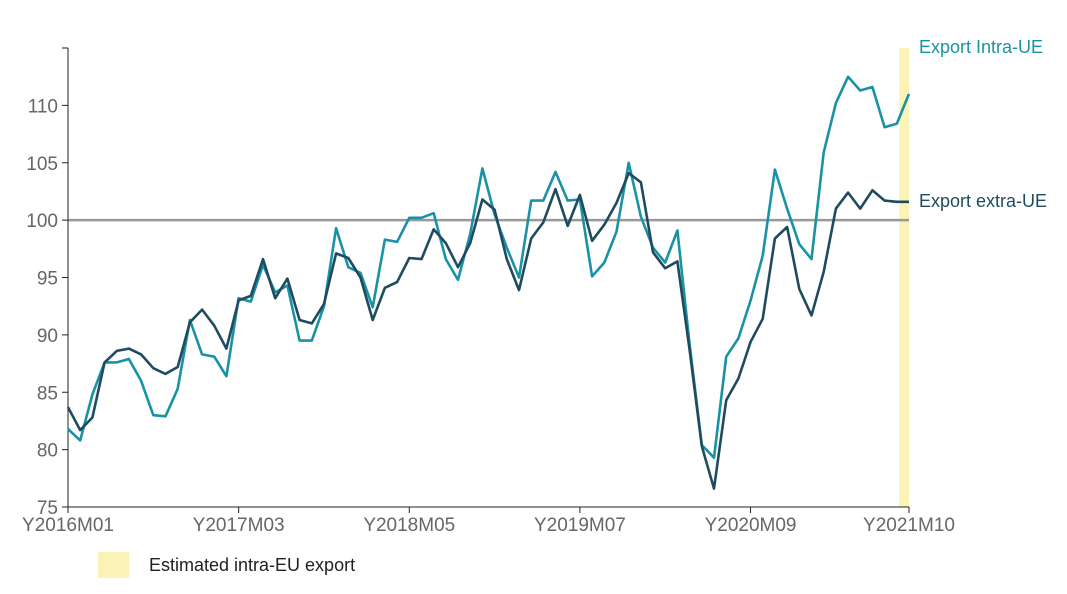 The height and width of the screenshot is (594, 1067). What do you see at coordinates (43, 106) in the screenshot?
I see `y-tick-label: 110` at bounding box center [43, 106].